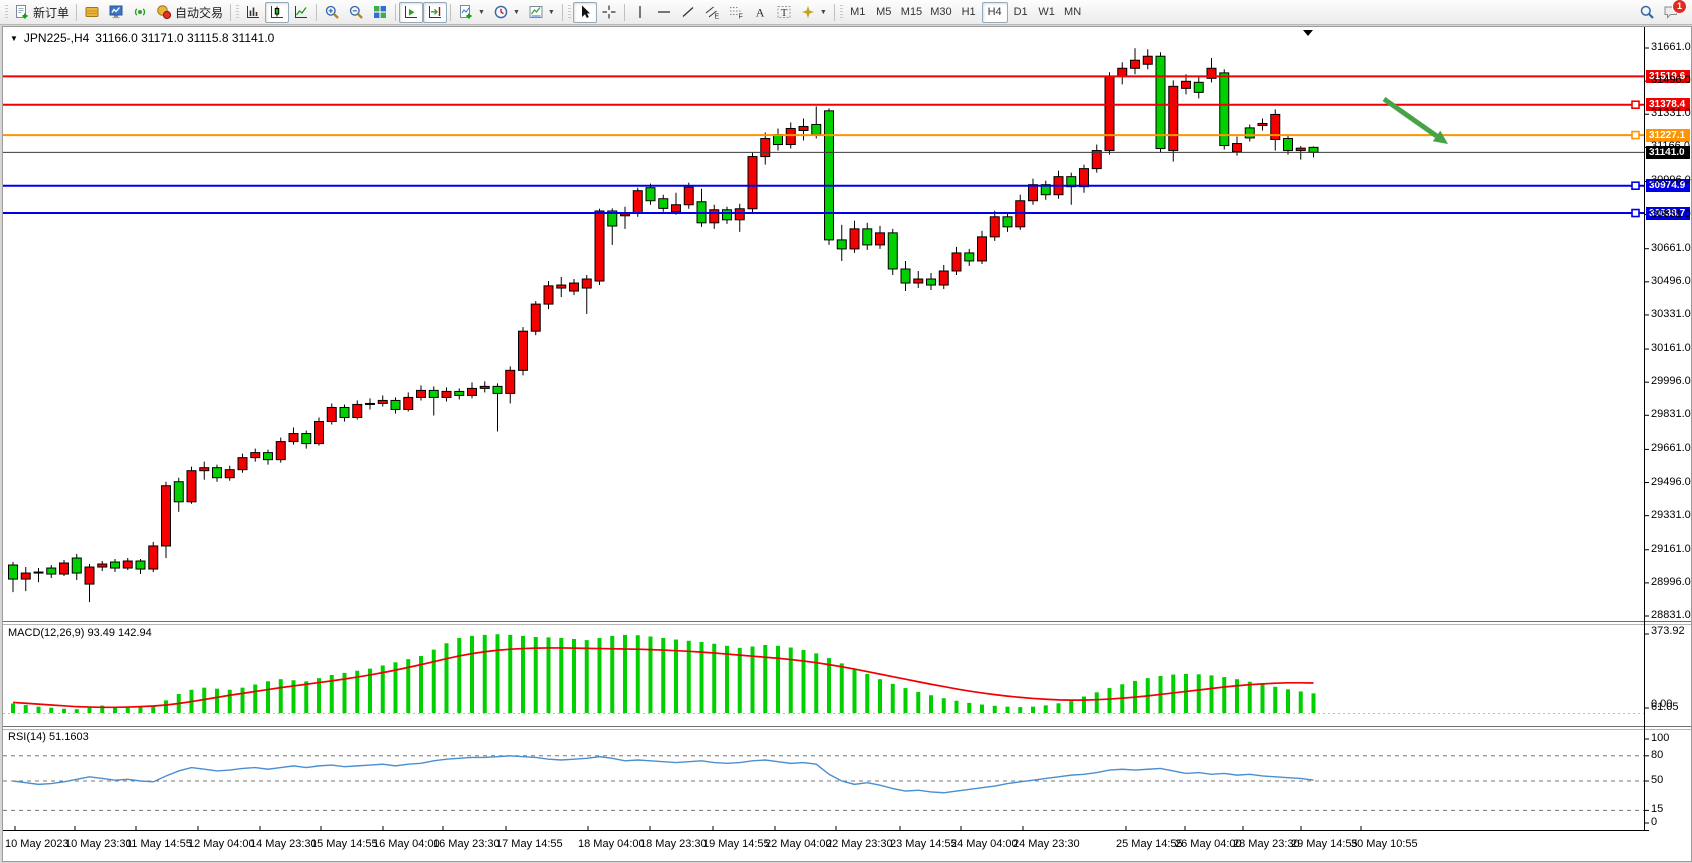 Image resolution: width=1692 pixels, height=863 pixels. Describe the element at coordinates (1671, 113) in the screenshot. I see `price-tick-label: 31331.0` at that location.